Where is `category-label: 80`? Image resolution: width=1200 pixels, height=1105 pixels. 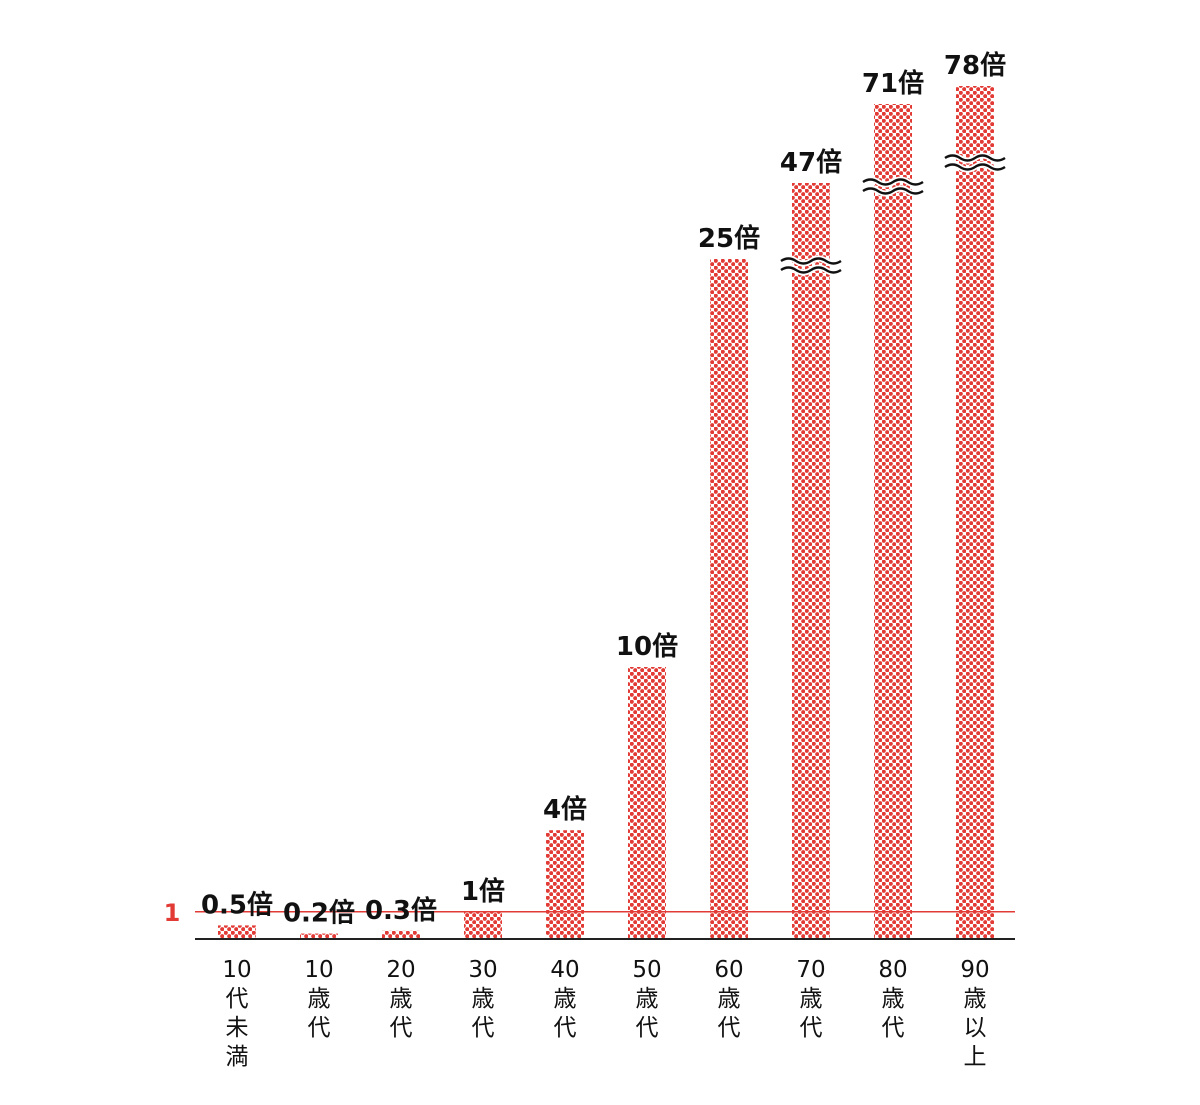
category-label: 80 is located at coordinates (892, 970).